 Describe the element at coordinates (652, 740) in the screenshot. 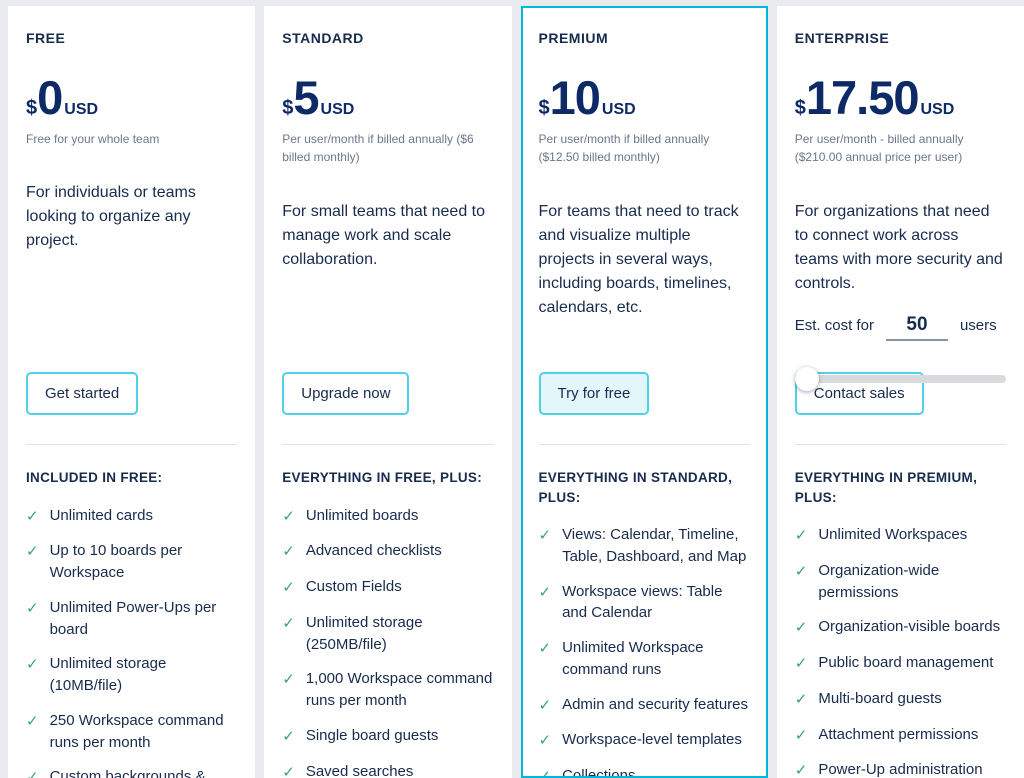

I see `feature-label: Workspace-level templates` at that location.